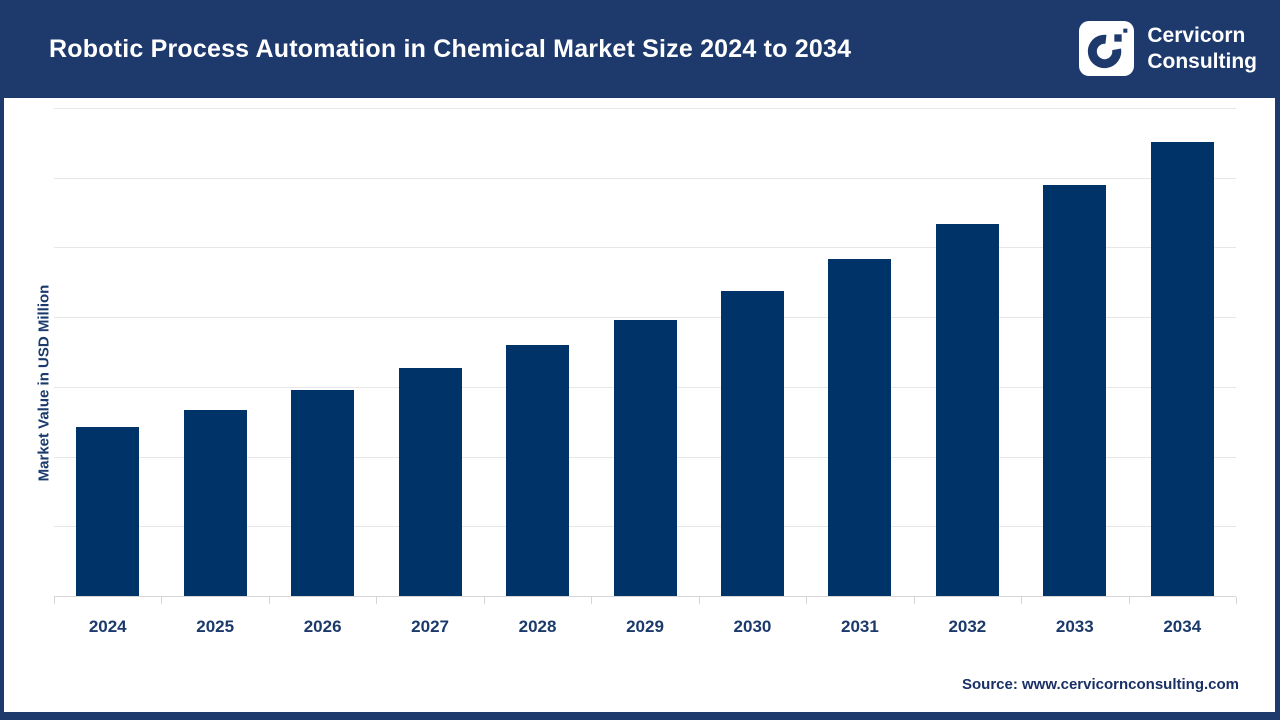 This screenshot has height=720, width=1280. I want to click on bar-2033, so click(1075, 390).